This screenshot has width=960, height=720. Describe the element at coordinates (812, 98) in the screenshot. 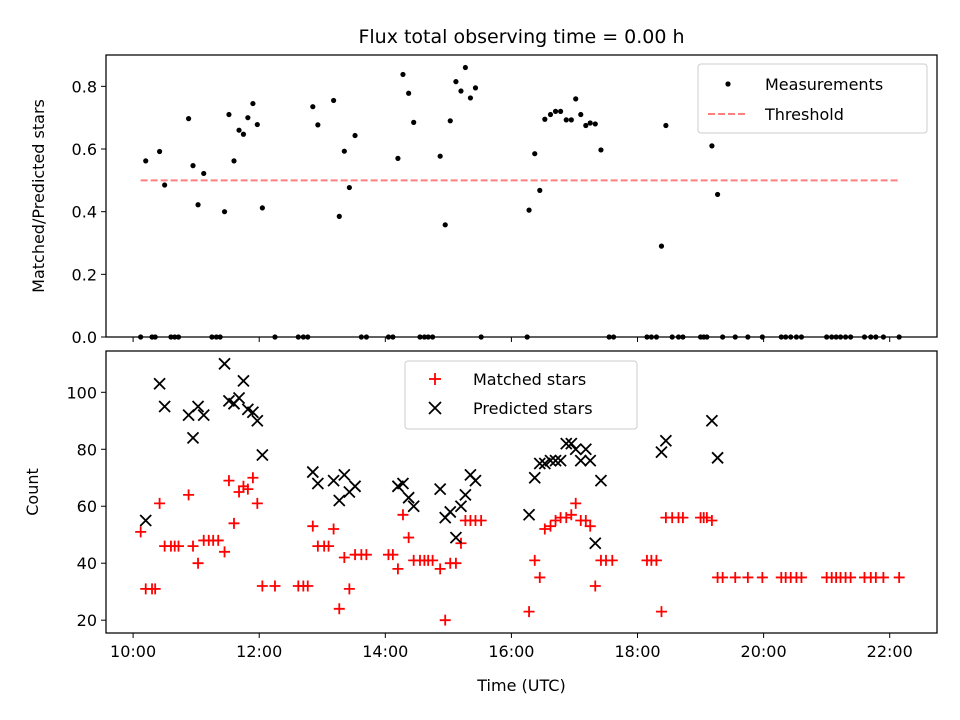

I see `top-legend-frame` at that location.